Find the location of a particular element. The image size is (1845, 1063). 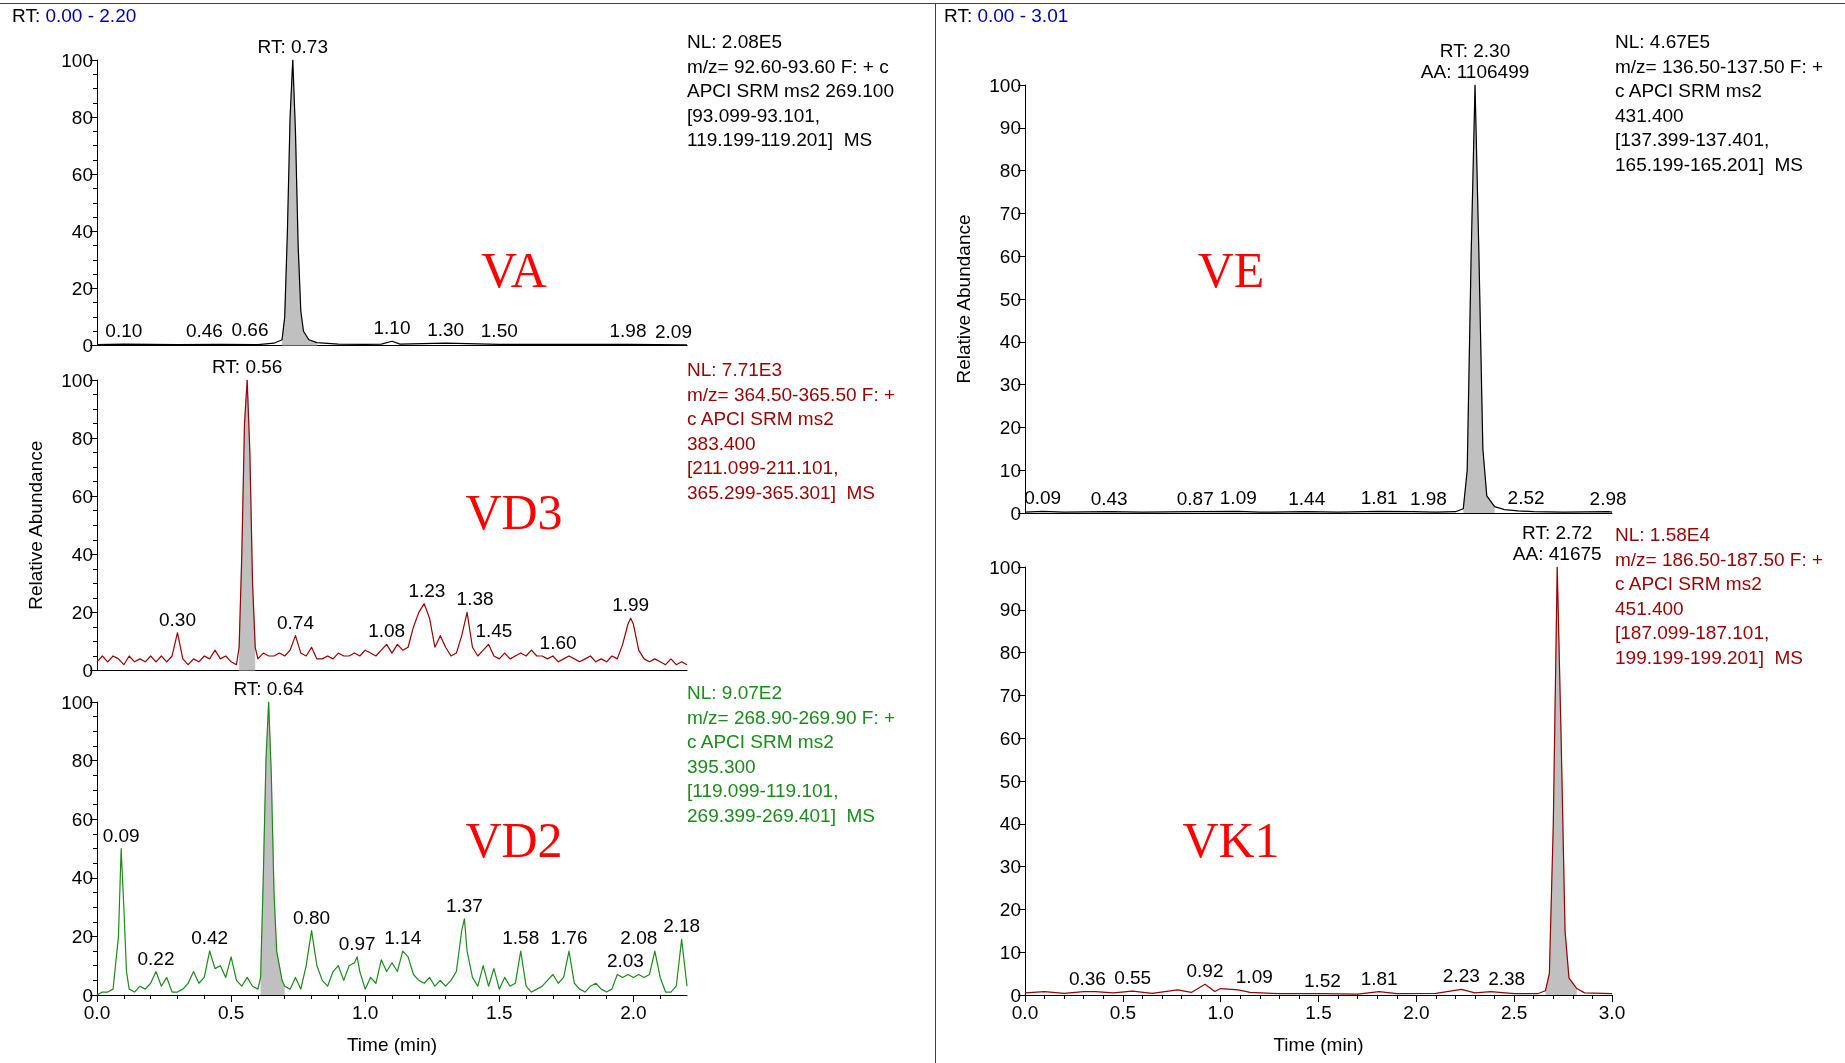

annotation: 1.10 is located at coordinates (392, 328).